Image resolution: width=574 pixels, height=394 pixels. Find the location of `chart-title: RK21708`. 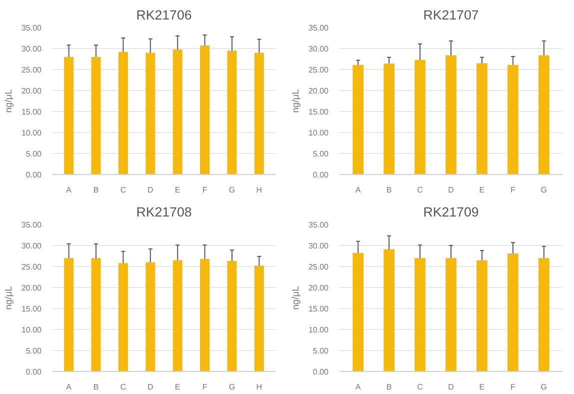

chart-title: RK21708 is located at coordinates (164, 212).